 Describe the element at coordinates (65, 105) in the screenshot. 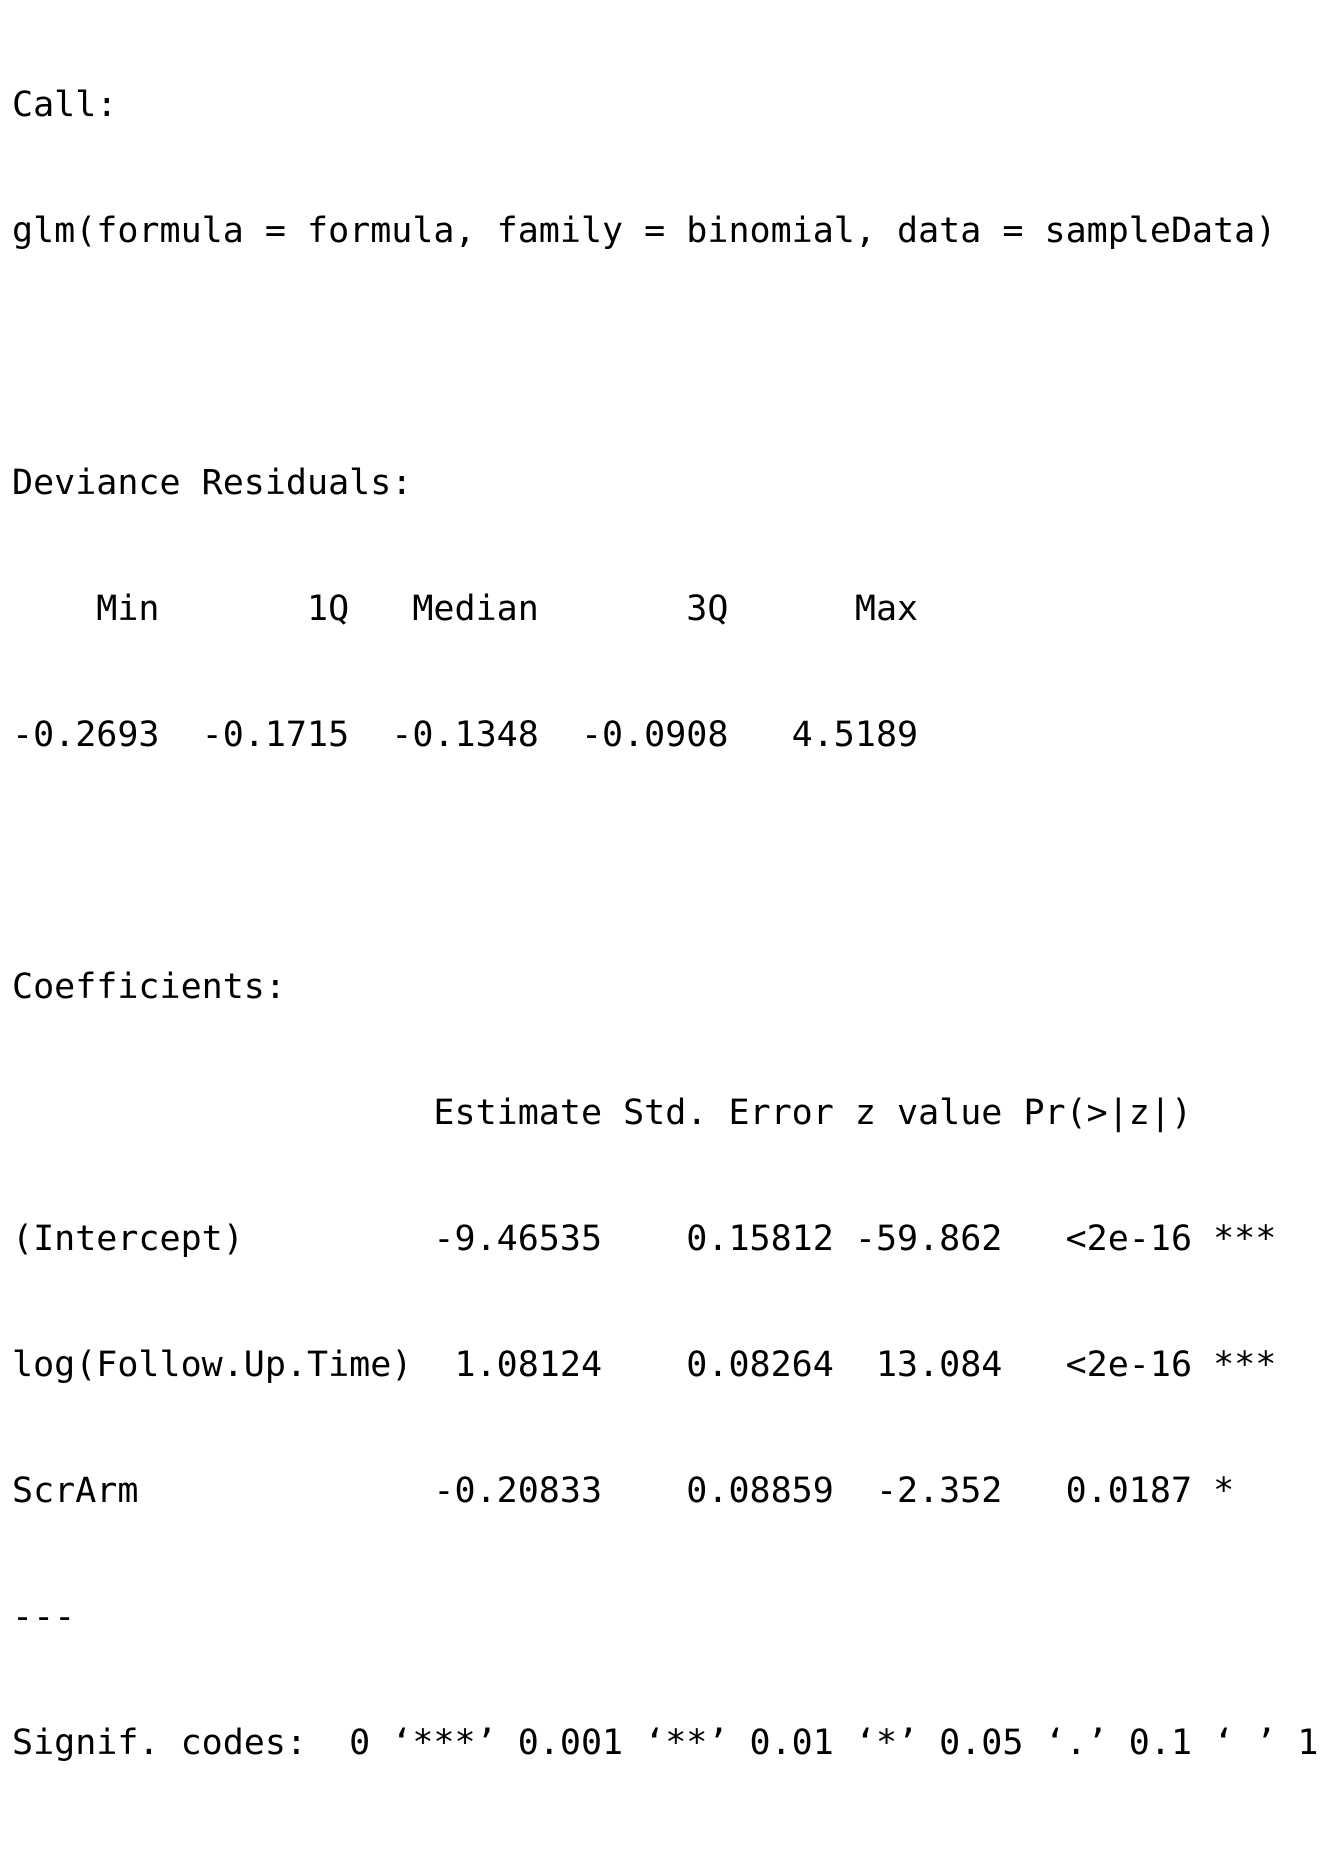

I see `call-header: Call:` at that location.